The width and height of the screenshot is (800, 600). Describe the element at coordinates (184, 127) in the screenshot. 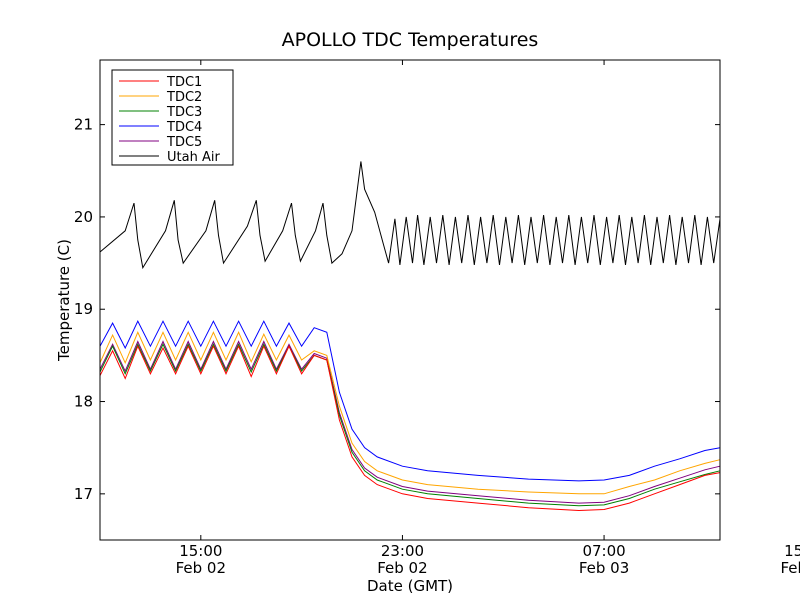

I see `legend-label-tdc4: TDC4` at that location.